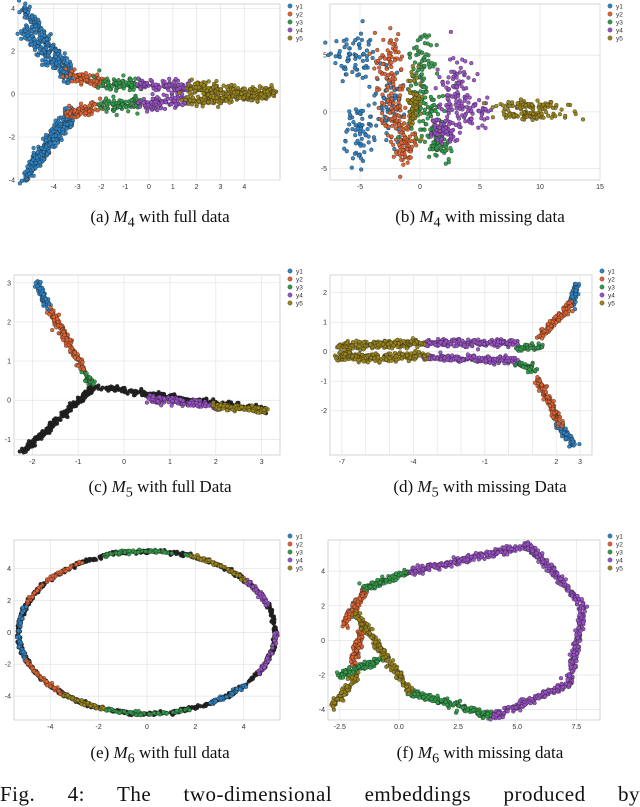  What do you see at coordinates (290, 295) in the screenshot?
I see `legend-marker-y4-c` at bounding box center [290, 295].